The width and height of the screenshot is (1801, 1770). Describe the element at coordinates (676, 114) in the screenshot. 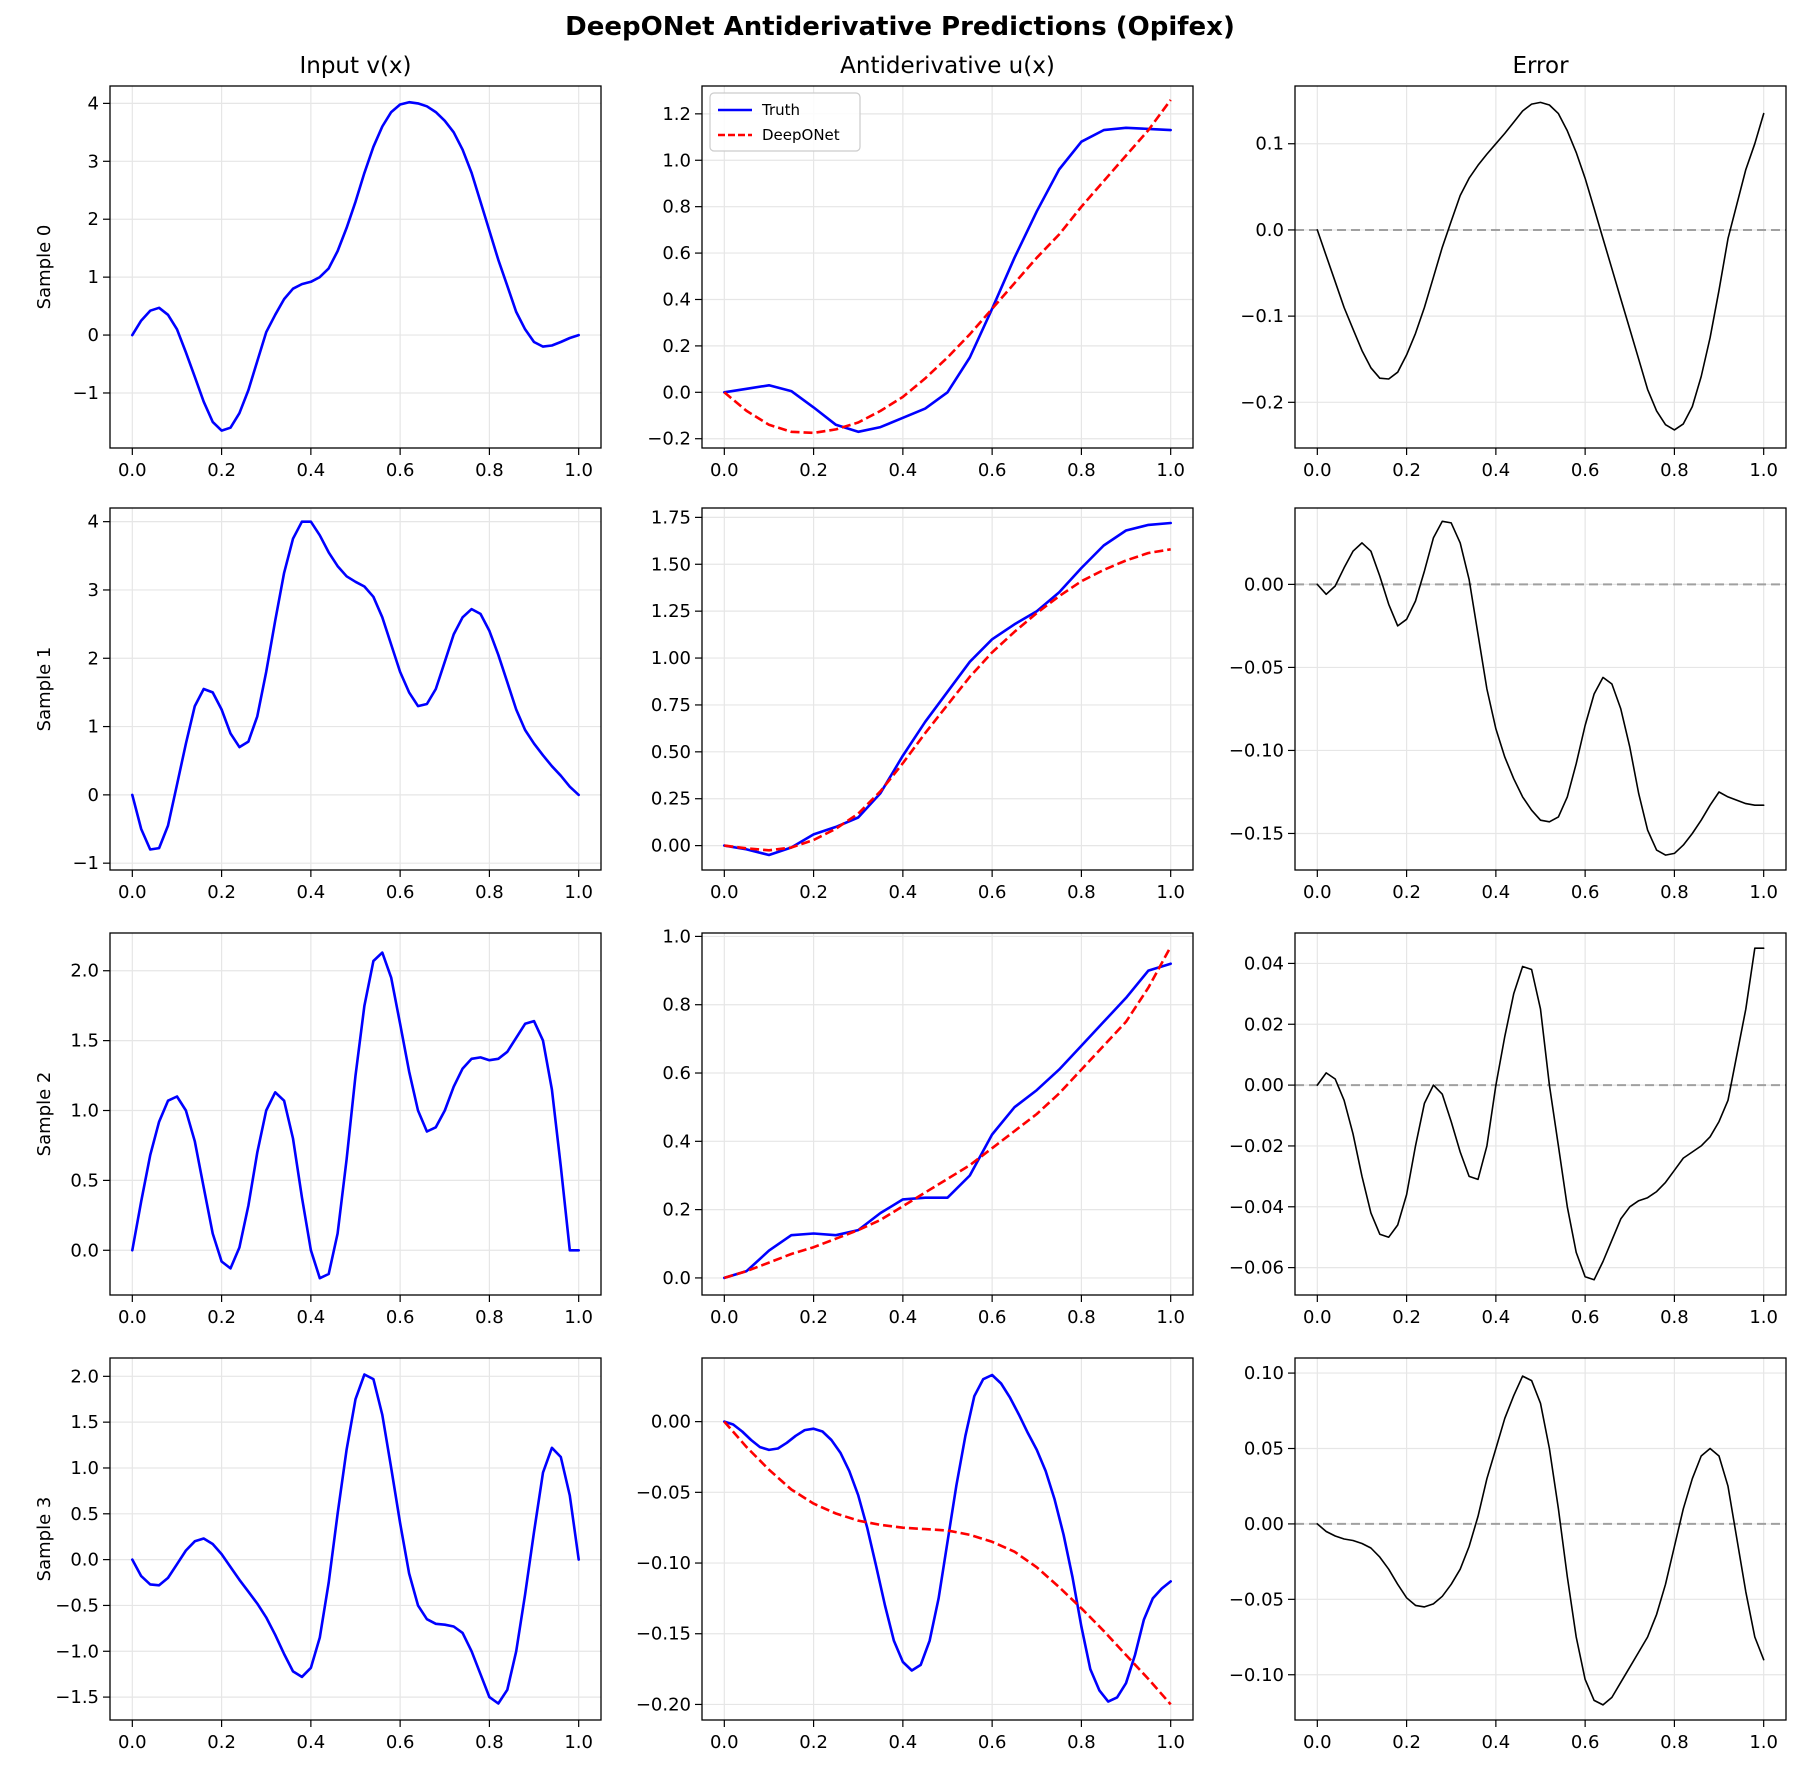

I see `y-tick-label: 1.2` at that location.